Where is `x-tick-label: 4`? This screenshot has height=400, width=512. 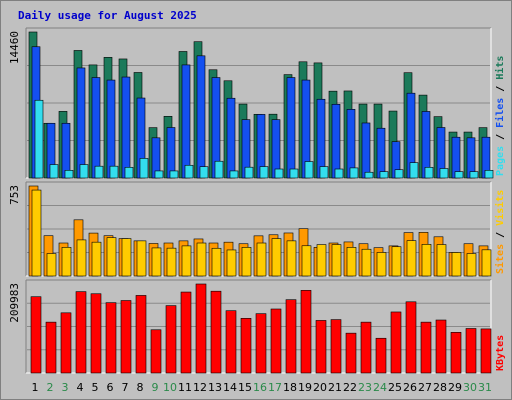
x-tick-label: 4 is located at coordinates (80, 387).